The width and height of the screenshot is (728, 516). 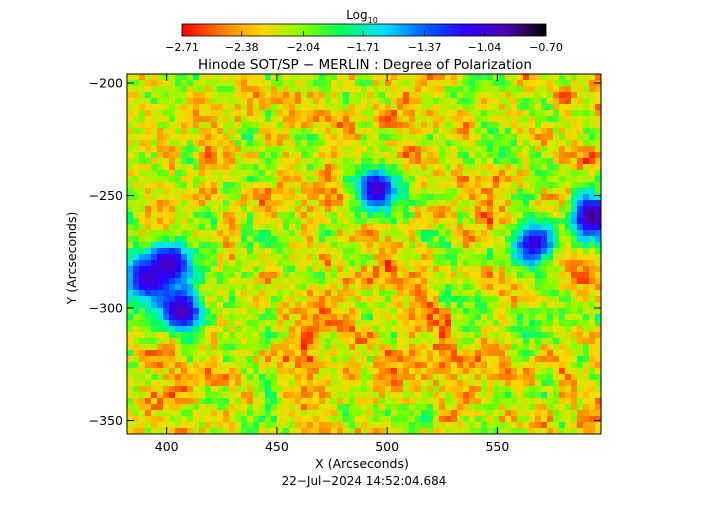 What do you see at coordinates (546, 47) in the screenshot?
I see `colorbar-tick-label: −0.70` at bounding box center [546, 47].